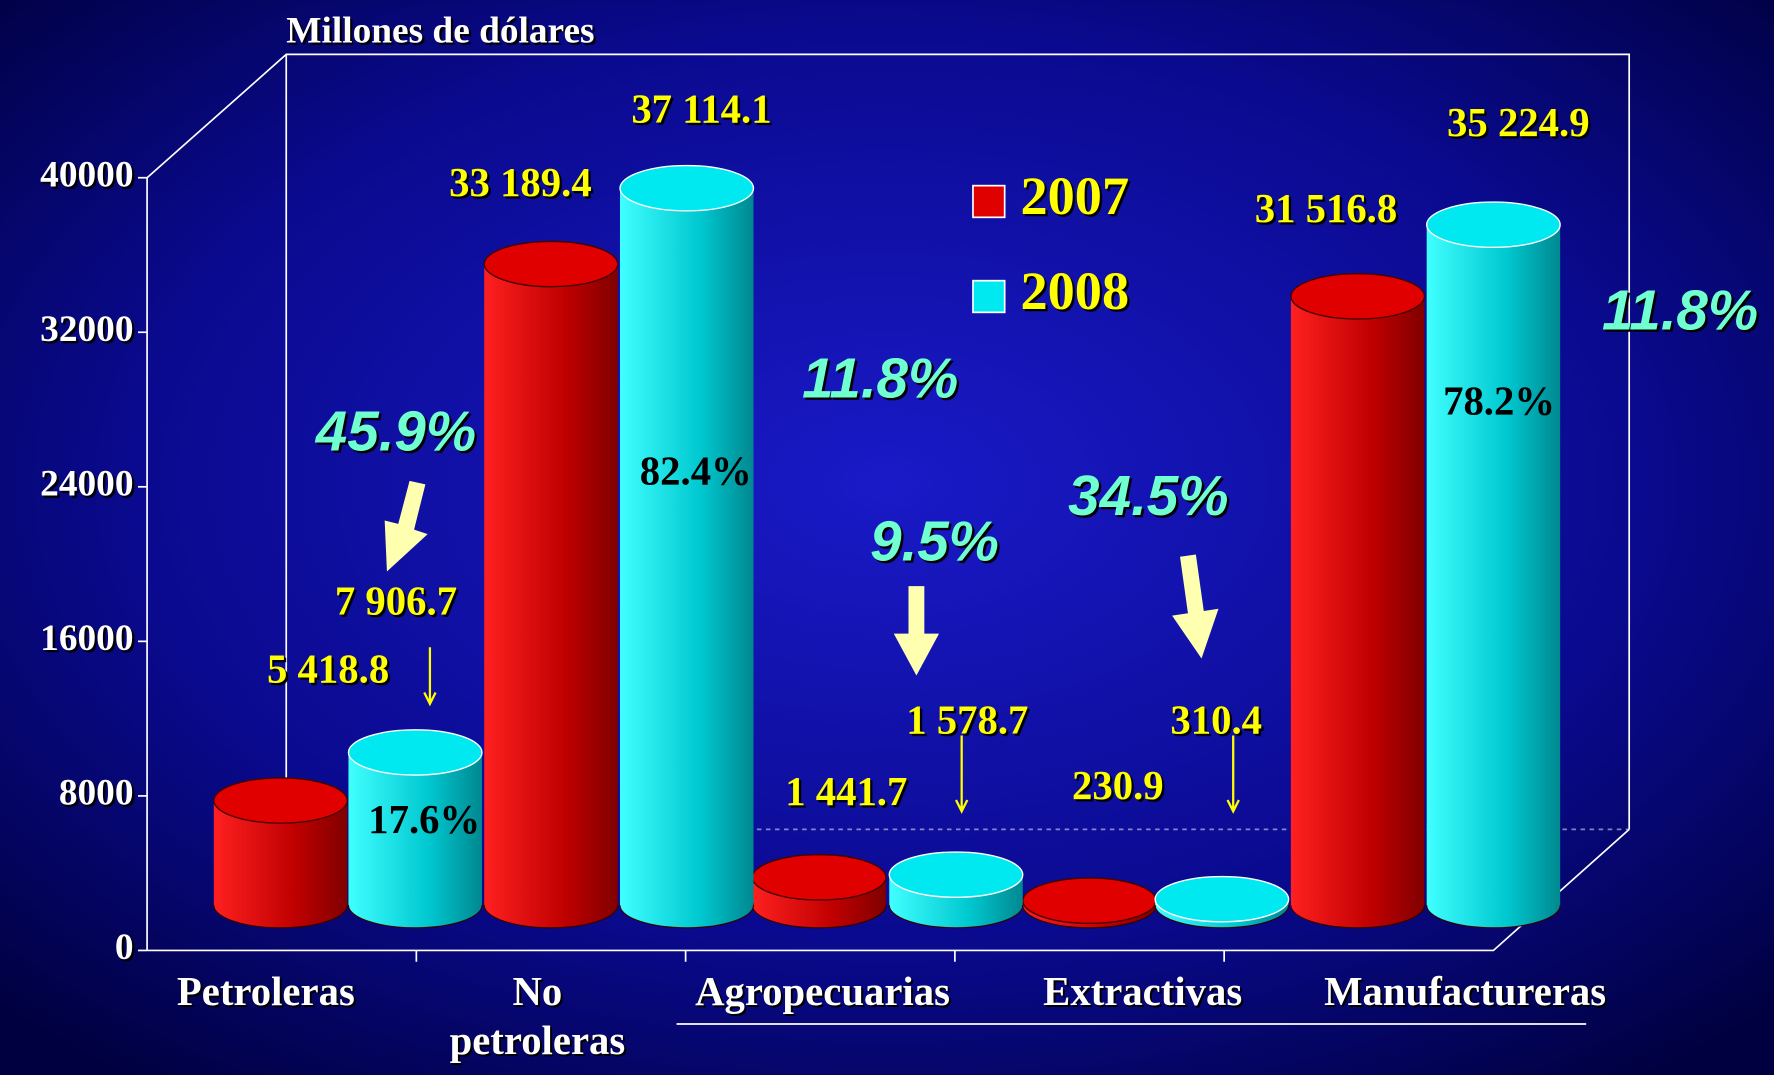 The image size is (1774, 1075). What do you see at coordinates (96, 792) in the screenshot?
I see `y-tick-label: 8000` at bounding box center [96, 792].